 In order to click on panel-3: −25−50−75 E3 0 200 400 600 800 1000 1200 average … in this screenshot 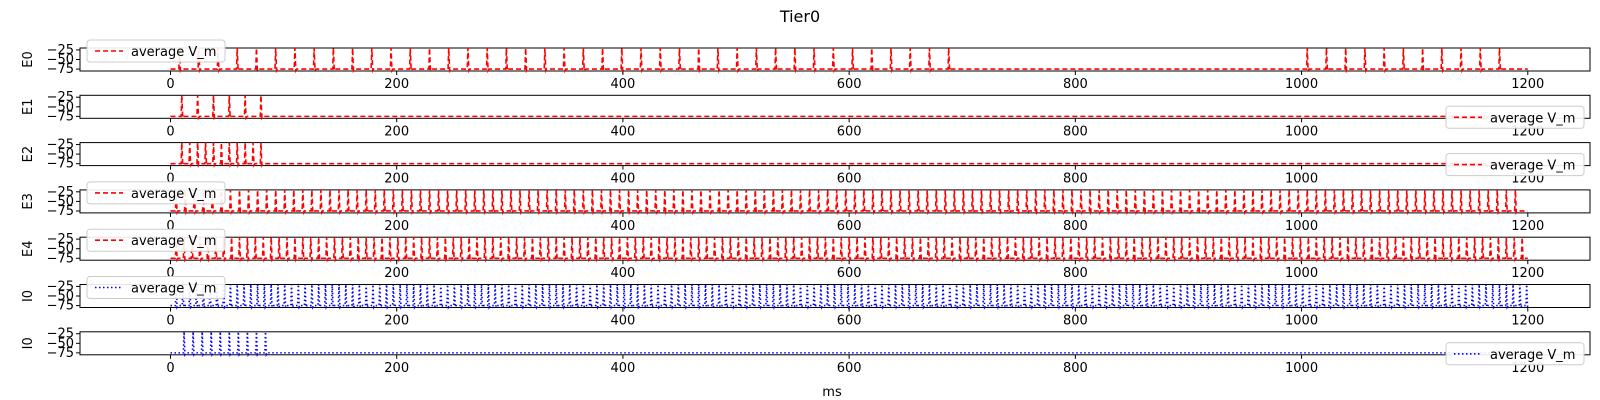, I will do `click(806, 207)`.